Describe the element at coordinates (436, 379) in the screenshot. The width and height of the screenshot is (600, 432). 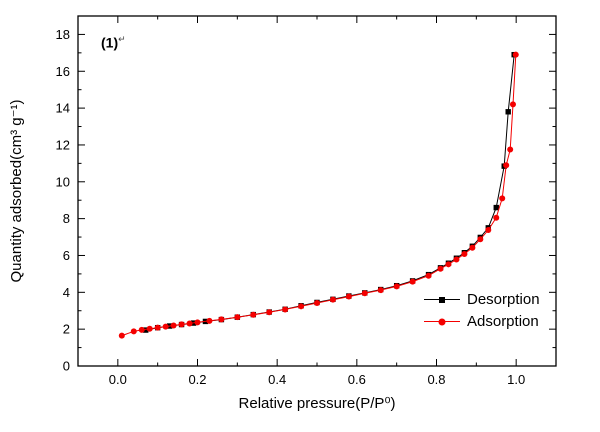
I see `x-tick-label: 0.8` at that location.